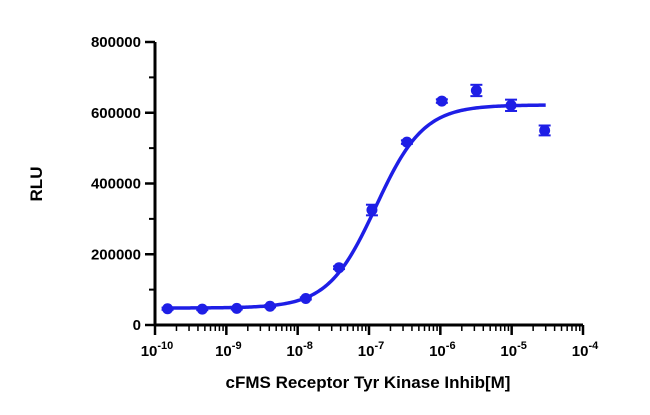  What do you see at coordinates (442, 350) in the screenshot?
I see `x-tick-label: 10⁻⁶` at bounding box center [442, 350].